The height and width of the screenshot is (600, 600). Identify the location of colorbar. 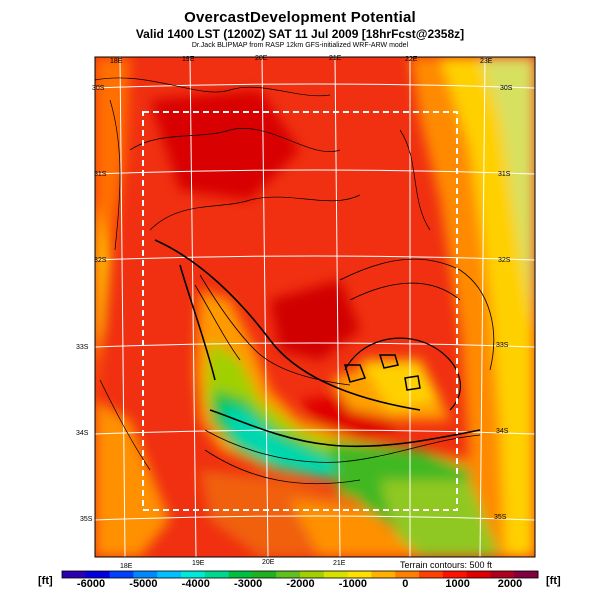
(300, 574).